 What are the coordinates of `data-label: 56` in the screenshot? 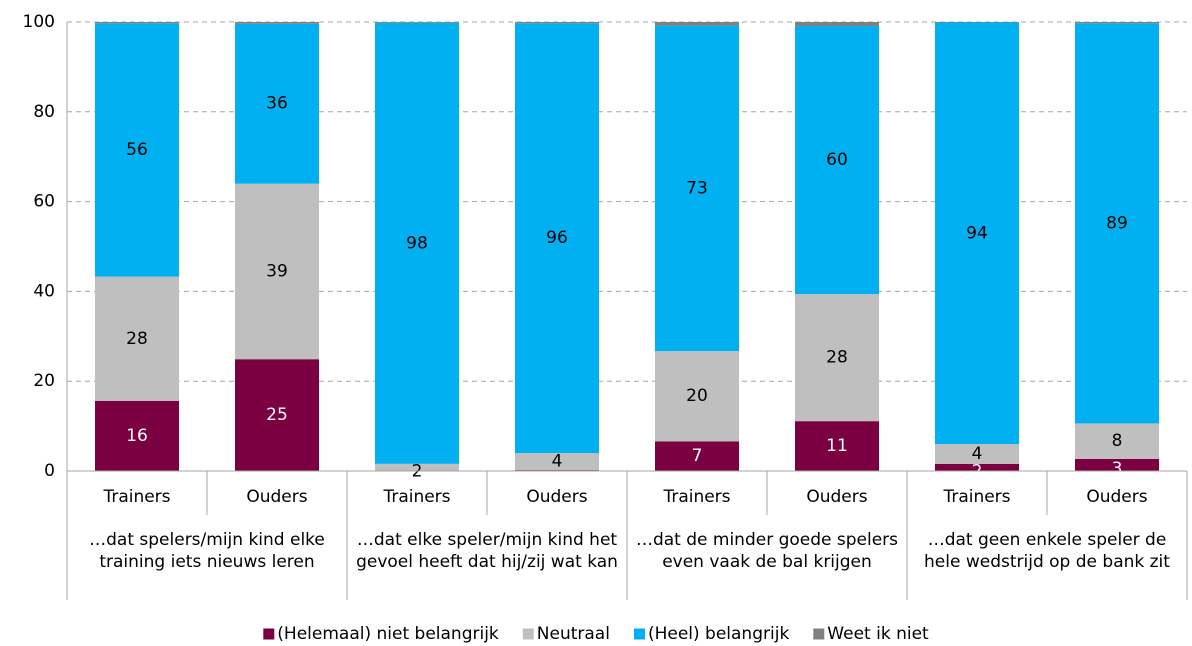 It's located at (137, 150).